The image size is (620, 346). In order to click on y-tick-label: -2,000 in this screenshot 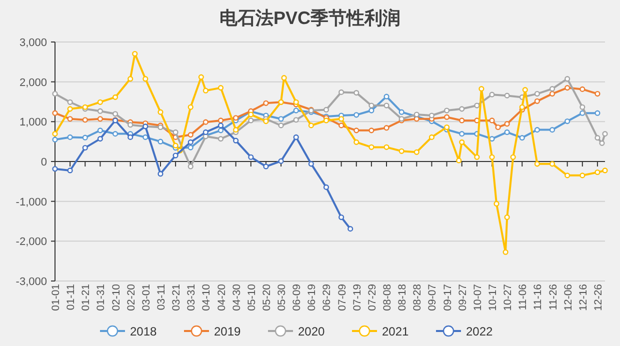, I will do `click(31, 242)`.